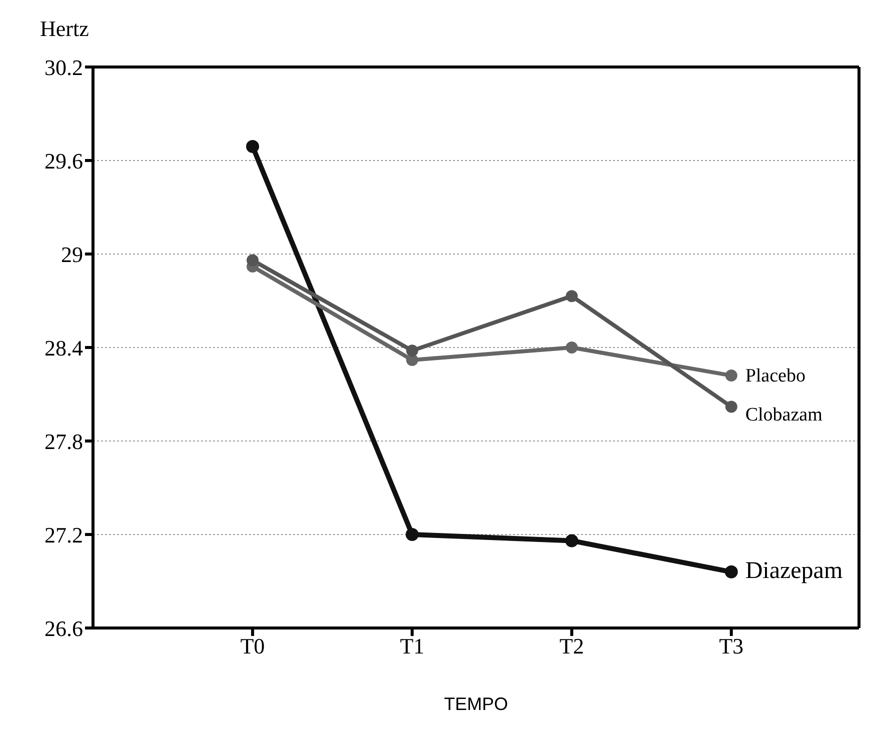 Image resolution: width=870 pixels, height=749 pixels. Describe the element at coordinates (252, 646) in the screenshot. I see `x-tick-label: T0` at that location.